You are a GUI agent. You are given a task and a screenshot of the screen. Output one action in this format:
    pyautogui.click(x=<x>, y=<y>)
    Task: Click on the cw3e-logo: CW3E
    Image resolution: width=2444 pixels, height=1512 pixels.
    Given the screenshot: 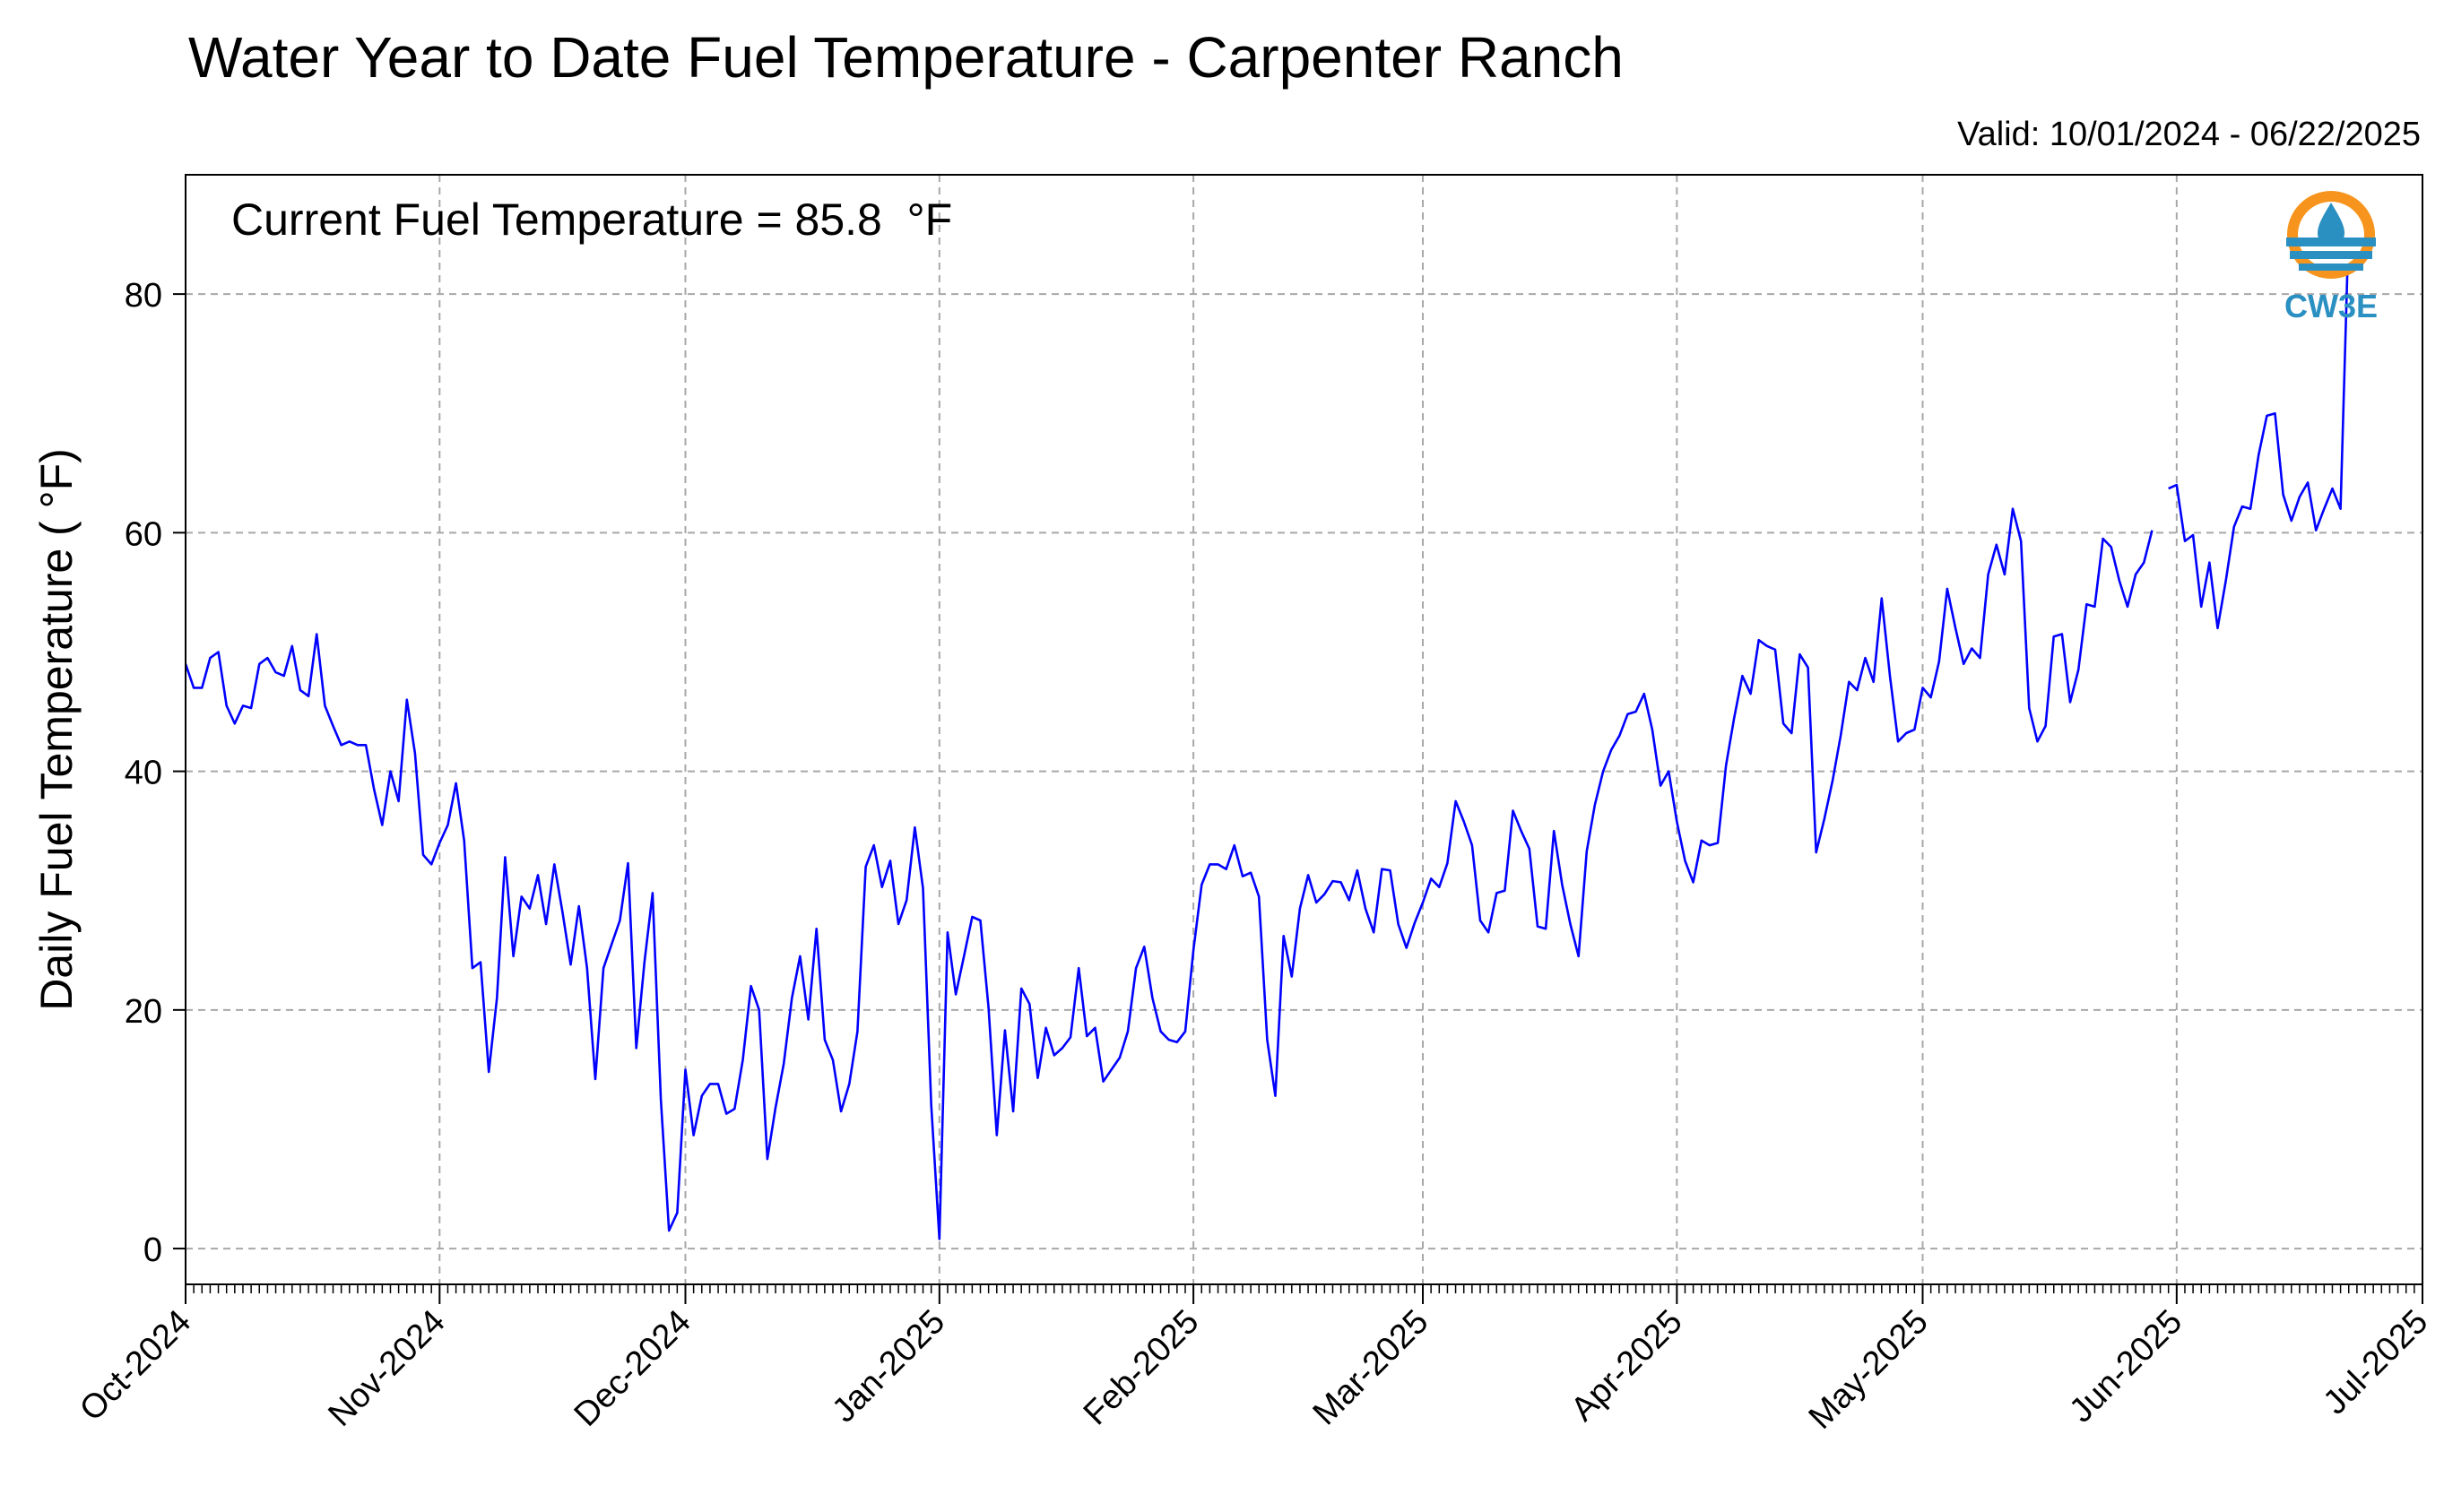 What is the action you would take?
    pyautogui.click(x=2331, y=257)
    